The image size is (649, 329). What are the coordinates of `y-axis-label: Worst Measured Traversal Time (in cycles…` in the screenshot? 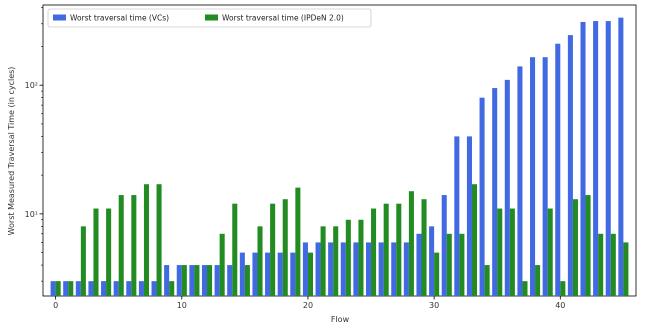 It's located at (11, 151).